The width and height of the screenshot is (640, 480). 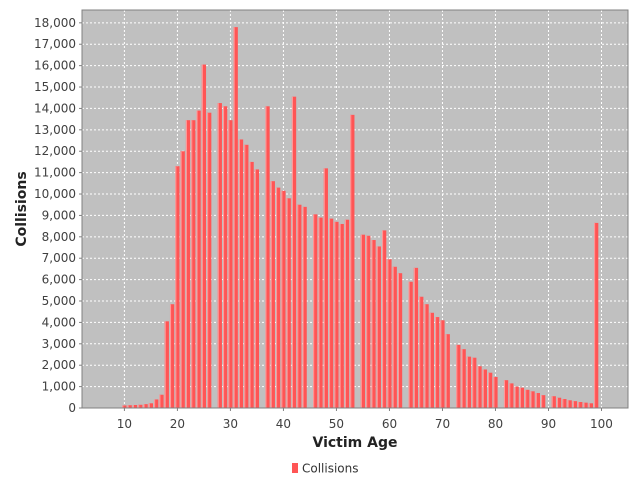 What do you see at coordinates (336, 424) in the screenshot?
I see `x-tick-label: 50` at bounding box center [336, 424].